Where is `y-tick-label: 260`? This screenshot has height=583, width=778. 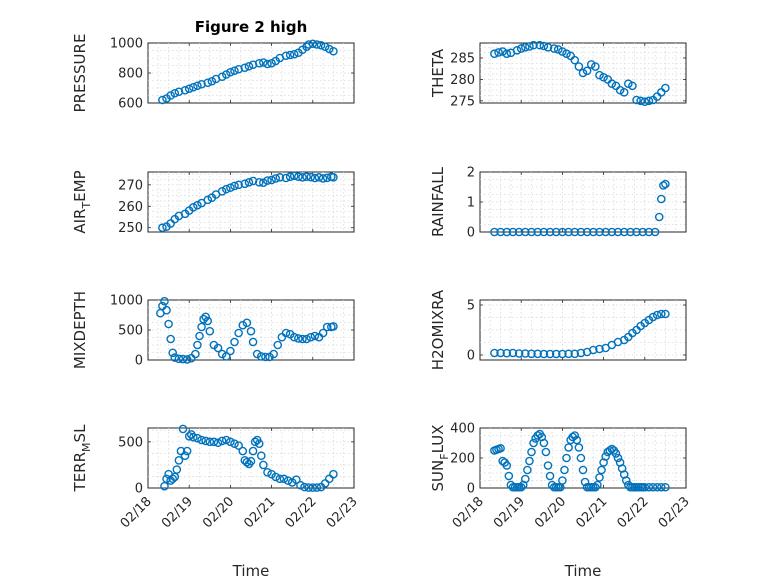 y-tick-label: 260 is located at coordinates (130, 207).